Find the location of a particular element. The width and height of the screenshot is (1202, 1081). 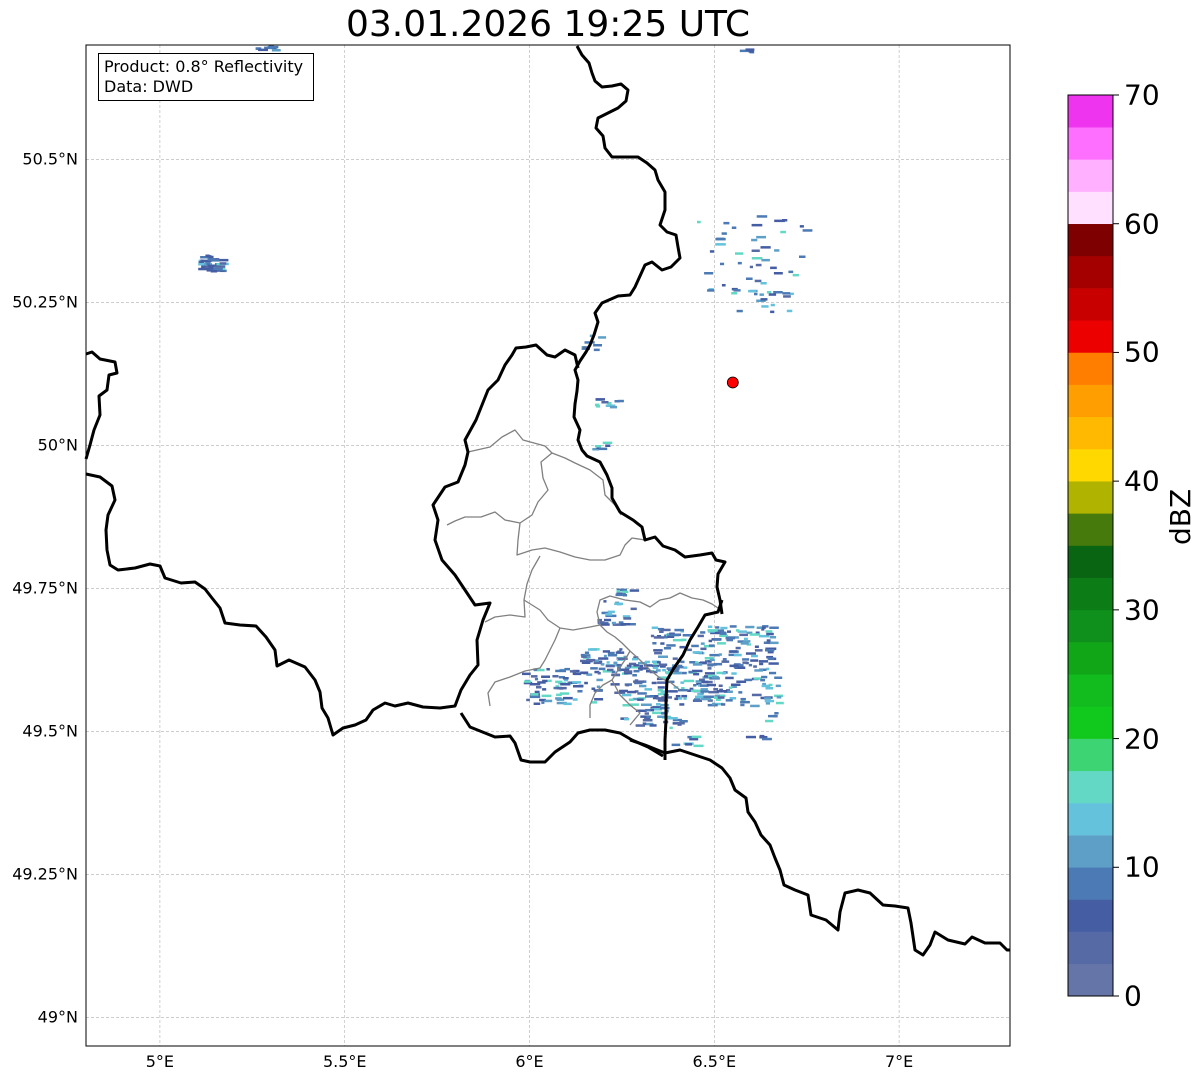

colorbar-frame is located at coordinates (1090, 545).